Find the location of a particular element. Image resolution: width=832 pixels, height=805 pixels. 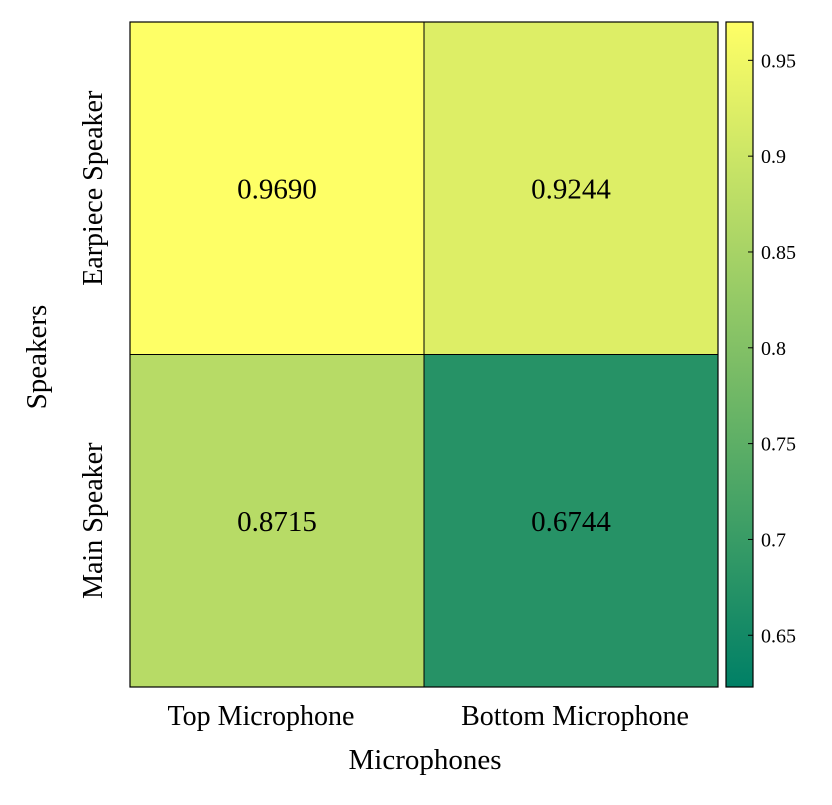

colorbar-gradient is located at coordinates (739, 354).